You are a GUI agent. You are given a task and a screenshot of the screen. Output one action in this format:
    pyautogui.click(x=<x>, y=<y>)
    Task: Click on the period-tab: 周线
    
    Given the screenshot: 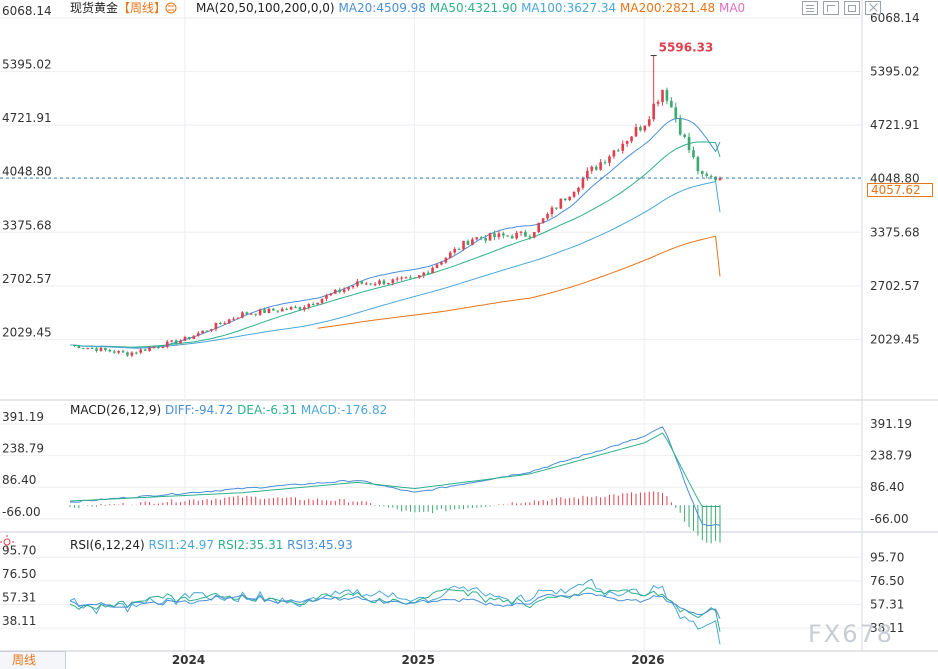 What is the action you would take?
    pyautogui.click(x=33, y=660)
    